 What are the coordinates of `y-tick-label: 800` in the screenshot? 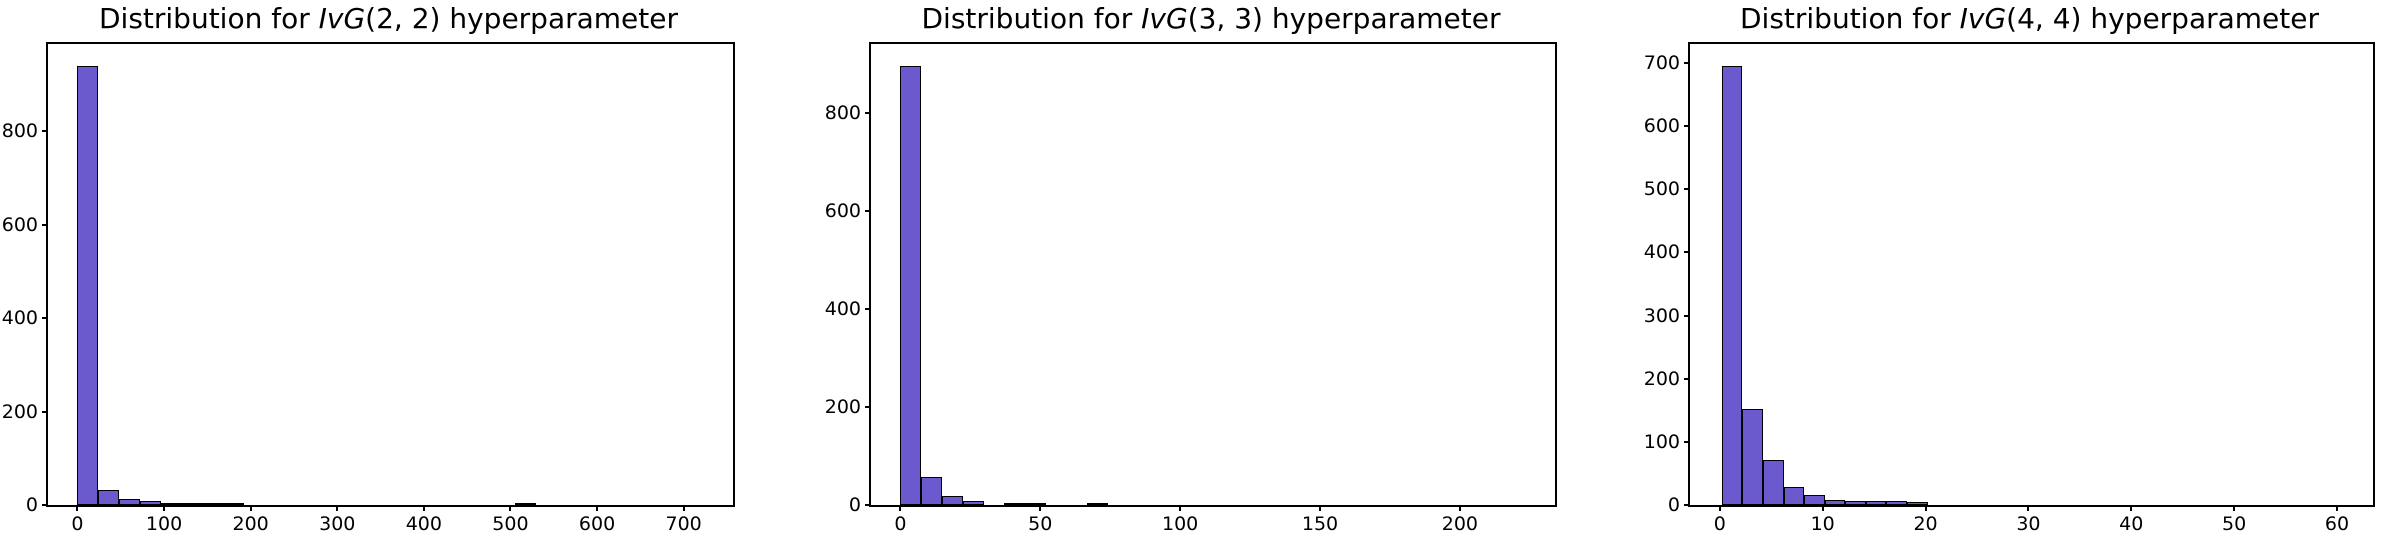 It's located at (19, 131).